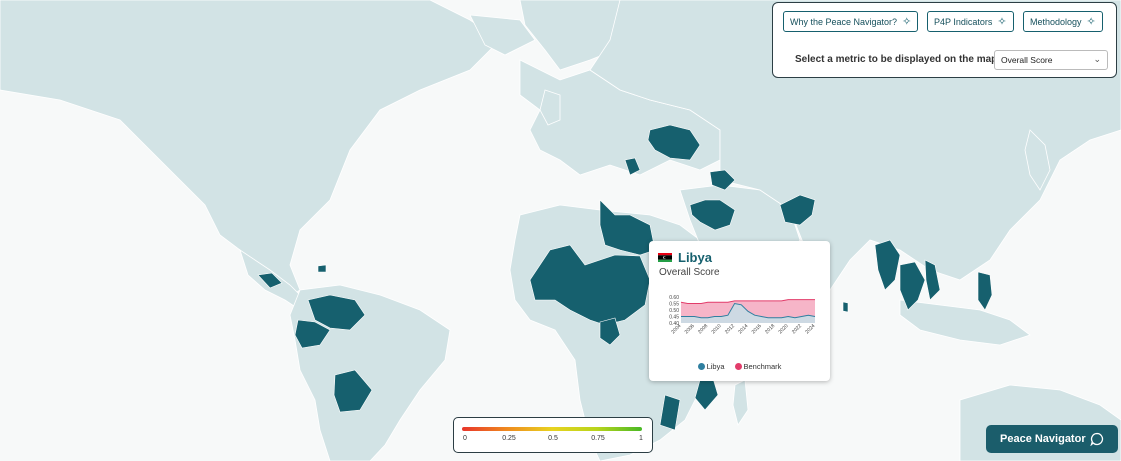 The image size is (1121, 461). I want to click on scale-tick: 0.5, so click(553, 438).